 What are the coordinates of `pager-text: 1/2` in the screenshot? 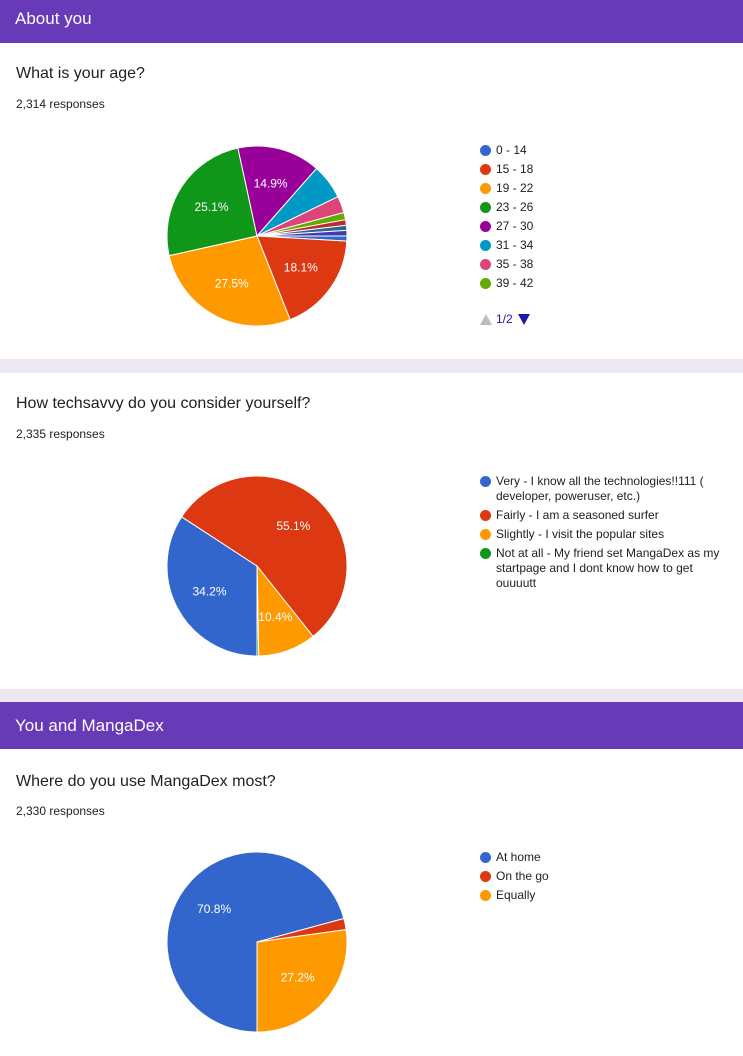 It's located at (504, 319).